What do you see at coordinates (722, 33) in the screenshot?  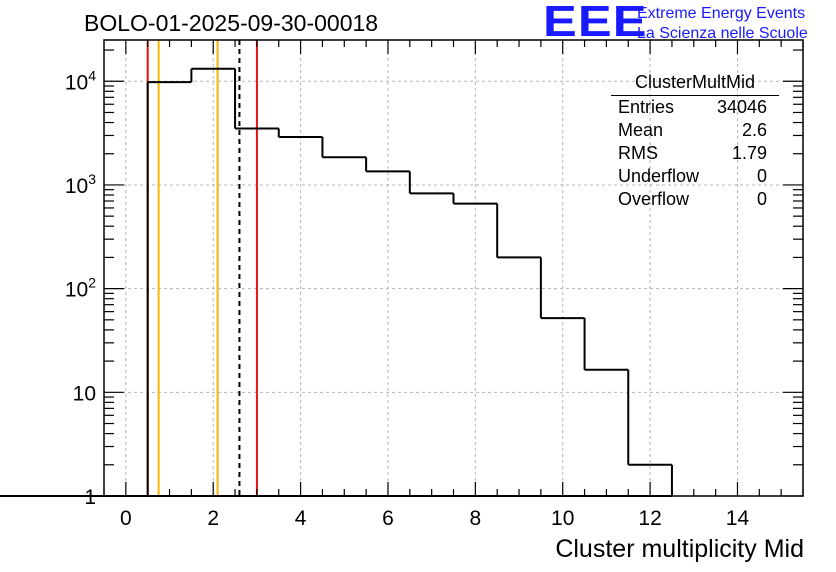 I see `logo-line2: La Scienza nelle Scuole` at bounding box center [722, 33].